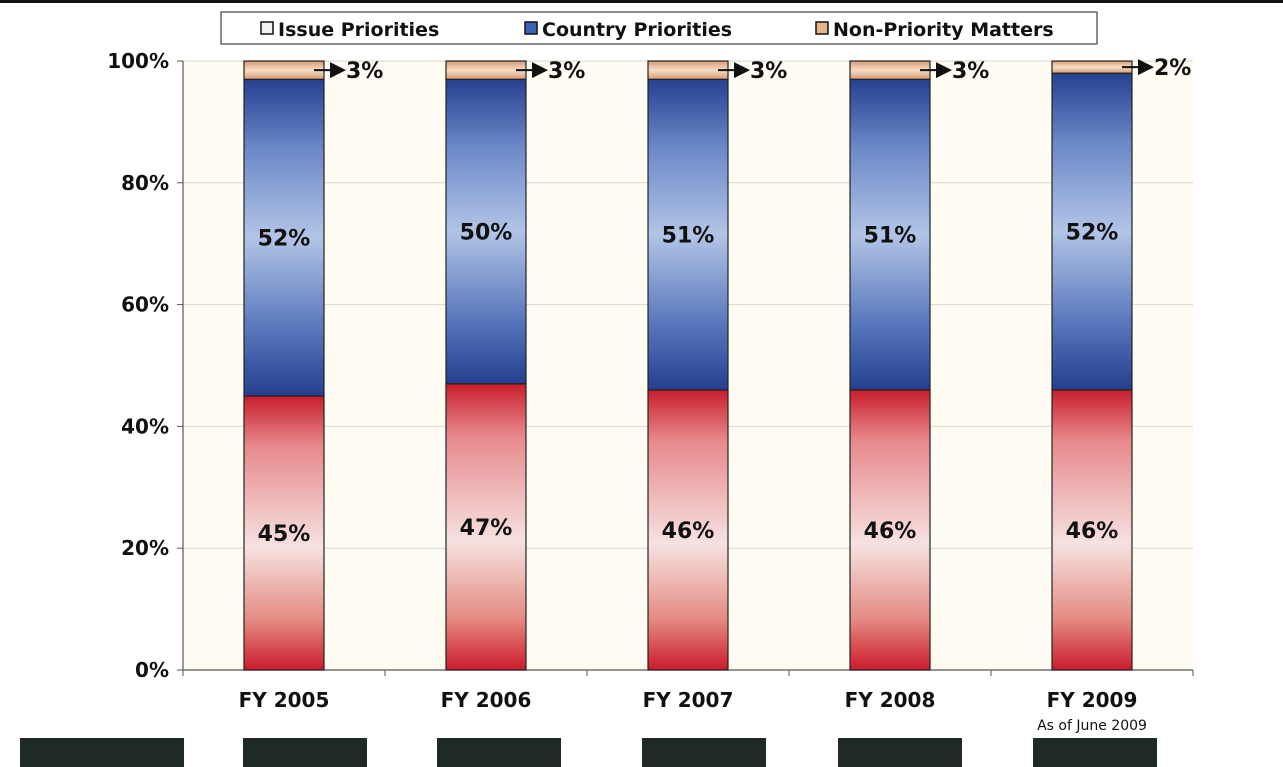 The image size is (1283, 767). What do you see at coordinates (145, 183) in the screenshot?
I see `y-tick-label: 80%` at bounding box center [145, 183].